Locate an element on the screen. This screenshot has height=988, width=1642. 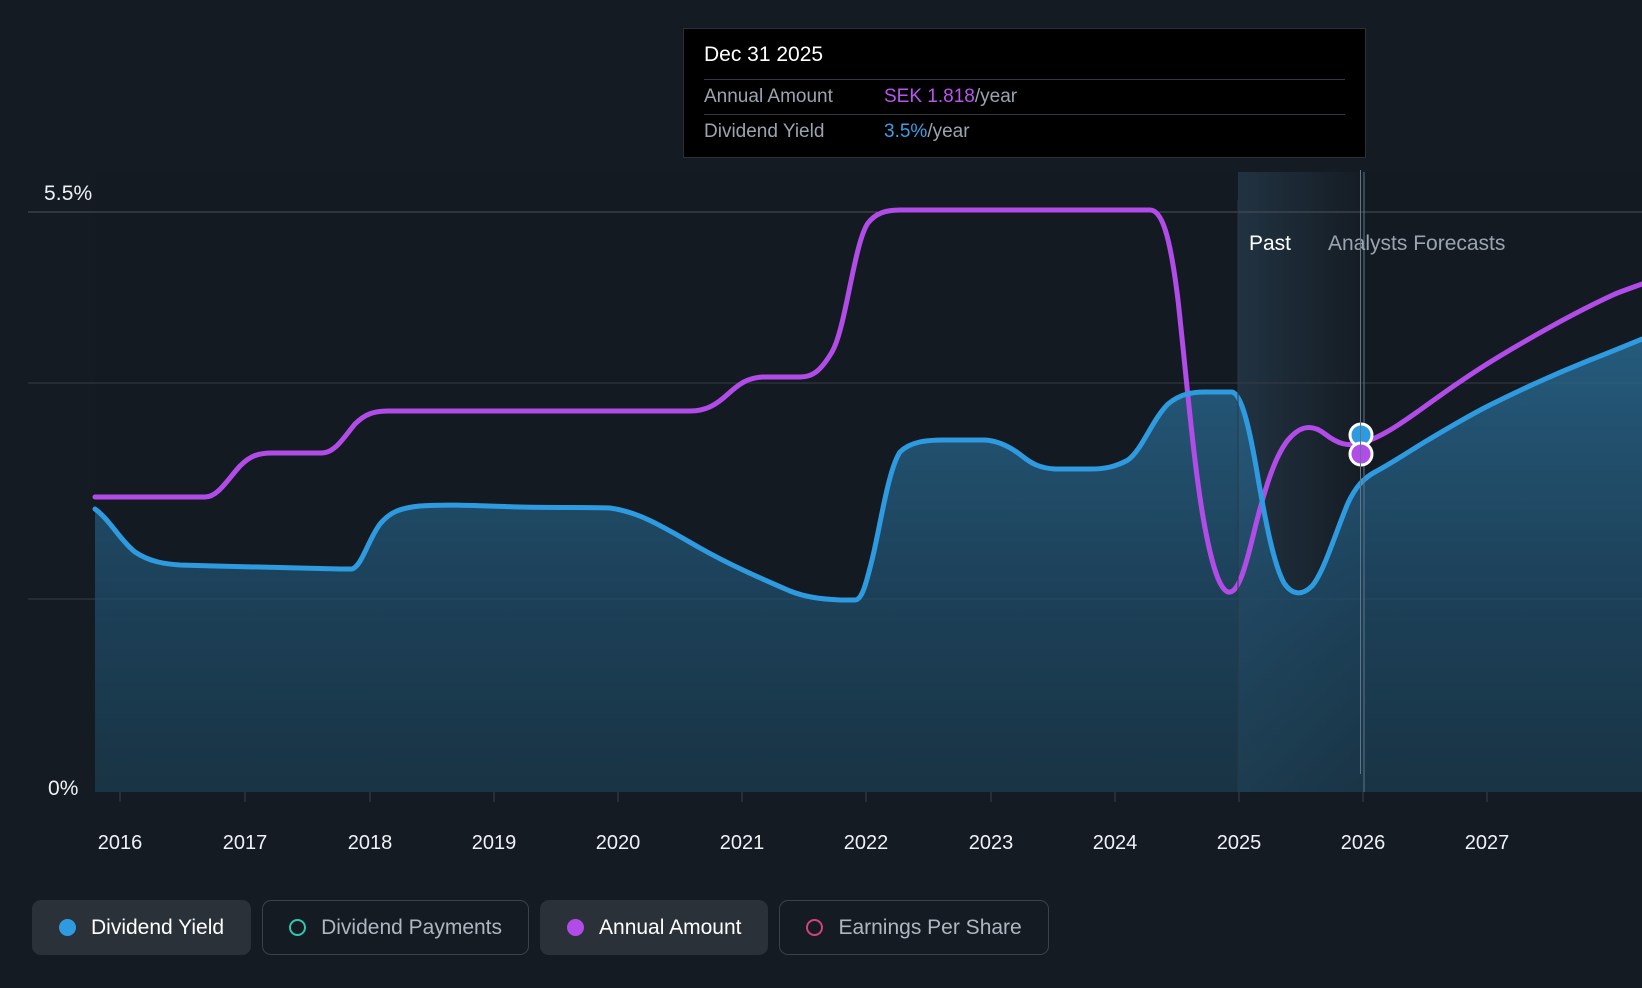
tooltip-label-dividend-yield: Dividend Yield is located at coordinates (764, 131).